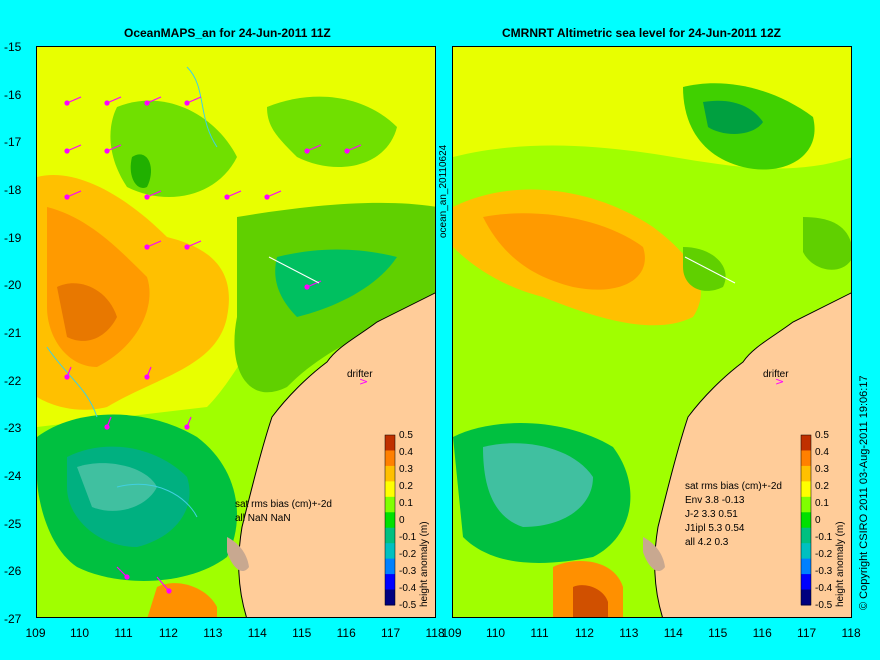 Image resolution: width=880 pixels, height=660 pixels. I want to click on y-tick-label: -18, so click(13, 190).